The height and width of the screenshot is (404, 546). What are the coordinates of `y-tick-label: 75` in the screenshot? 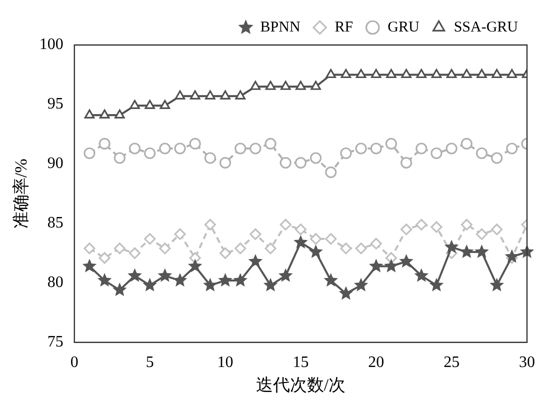 It's located at (55, 342).